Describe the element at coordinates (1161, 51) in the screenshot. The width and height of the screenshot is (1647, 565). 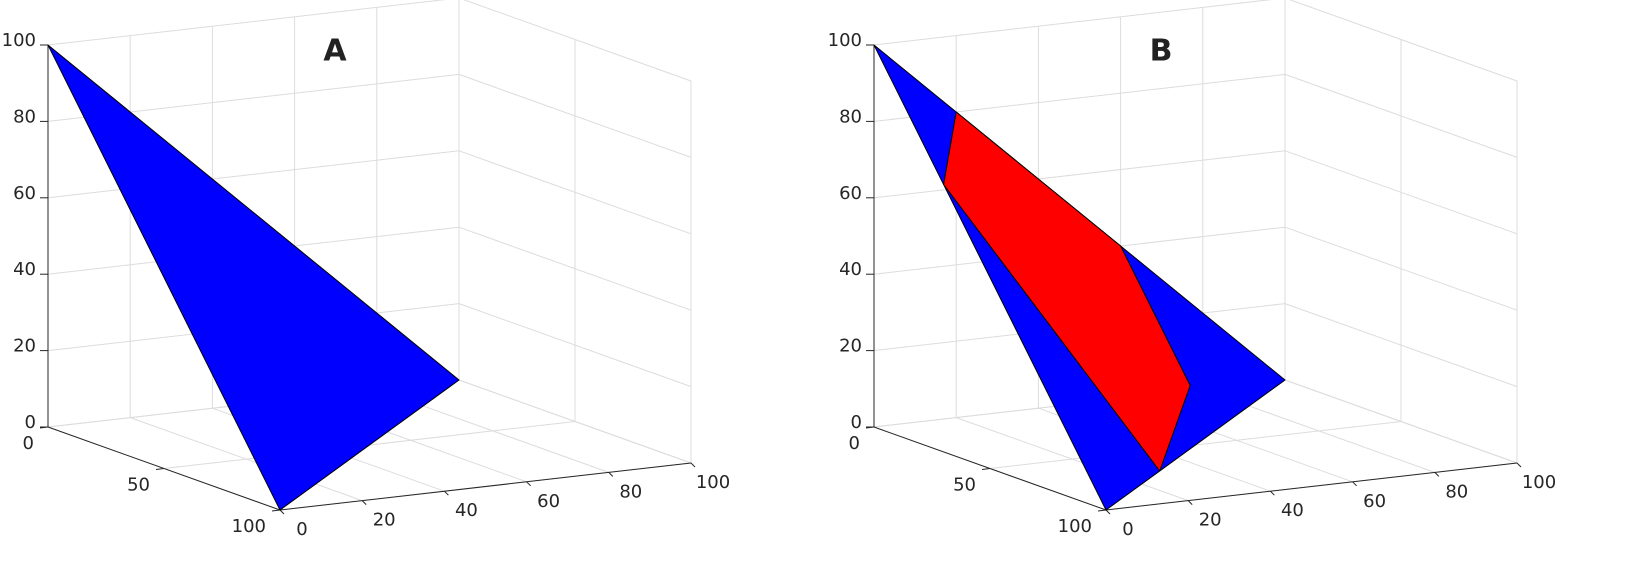
I see `chart-title: B` at that location.